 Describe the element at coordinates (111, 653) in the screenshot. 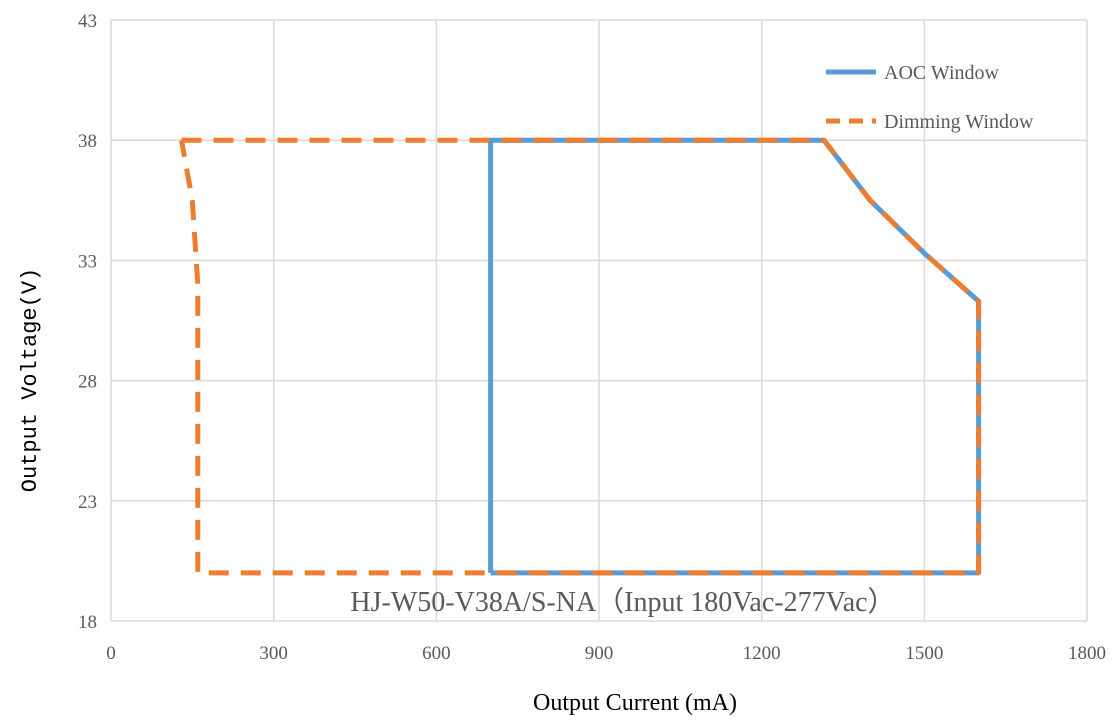

I see `x-tick-label: 0` at that location.